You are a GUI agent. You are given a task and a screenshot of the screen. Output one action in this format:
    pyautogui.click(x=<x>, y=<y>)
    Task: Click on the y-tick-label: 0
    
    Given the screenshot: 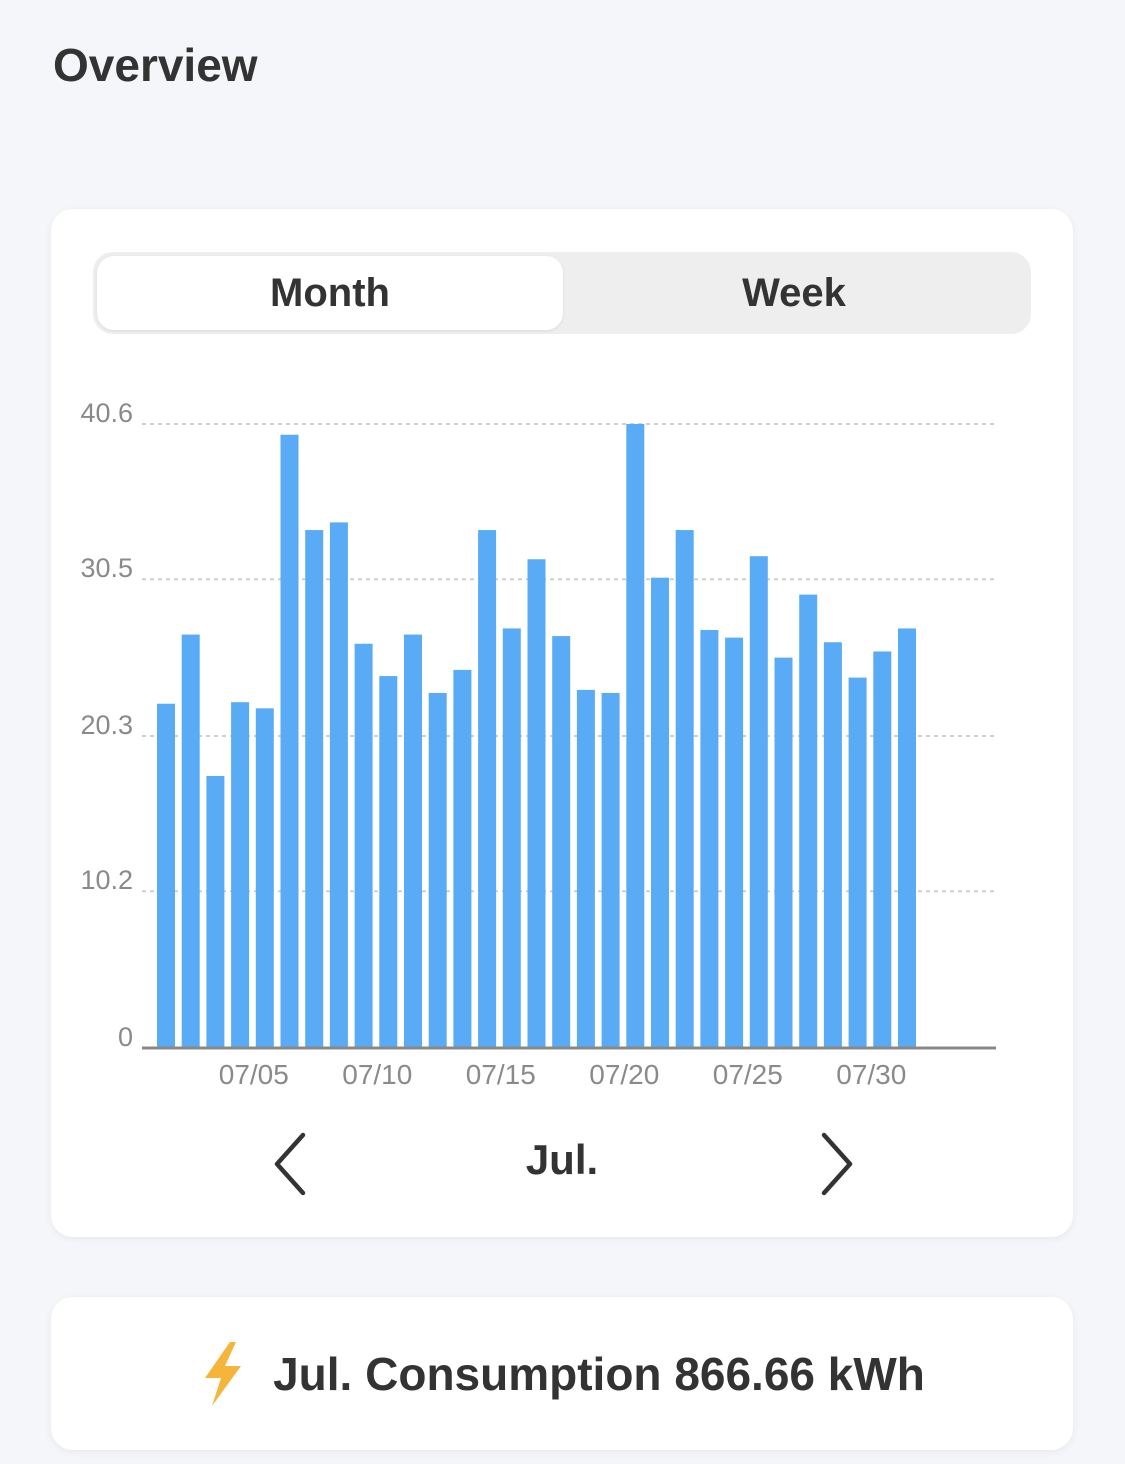 What is the action you would take?
    pyautogui.click(x=125, y=1037)
    